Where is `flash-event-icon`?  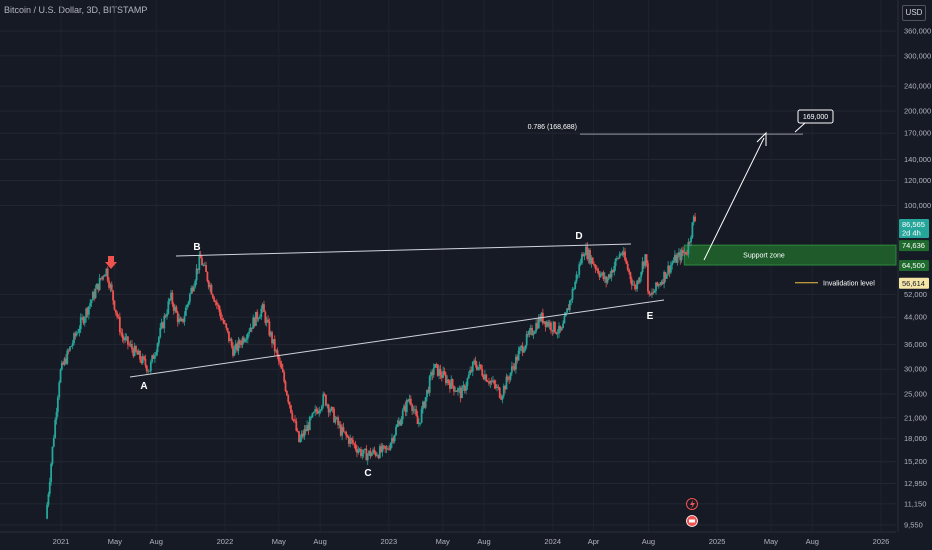 flash-event-icon is located at coordinates (692, 504).